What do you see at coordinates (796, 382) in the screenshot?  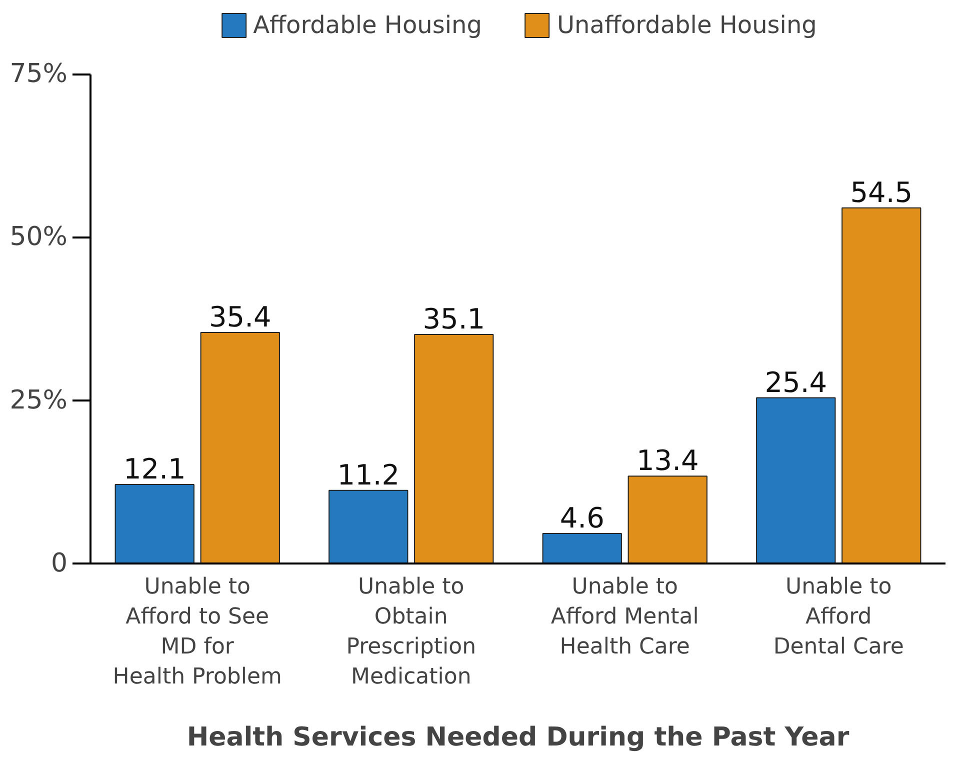 I see `data-label: 25.4` at bounding box center [796, 382].